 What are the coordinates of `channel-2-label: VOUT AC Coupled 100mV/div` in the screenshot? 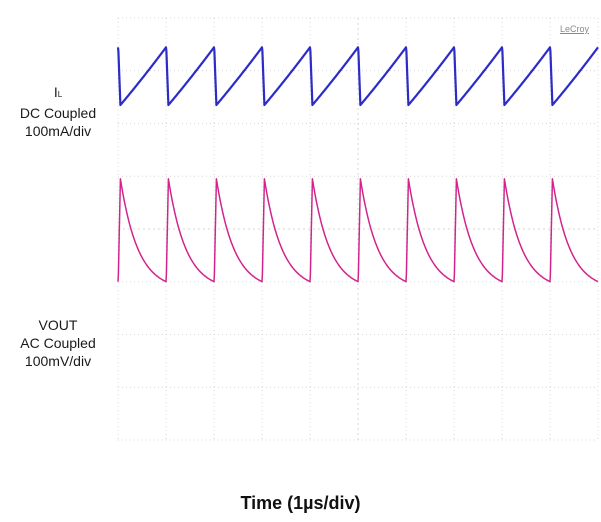 It's located at (58, 343).